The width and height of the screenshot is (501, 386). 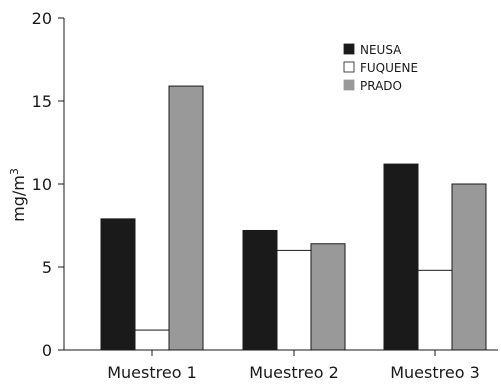 I want to click on y-axis: 0 5 10 15 20, so click(x=48, y=184).